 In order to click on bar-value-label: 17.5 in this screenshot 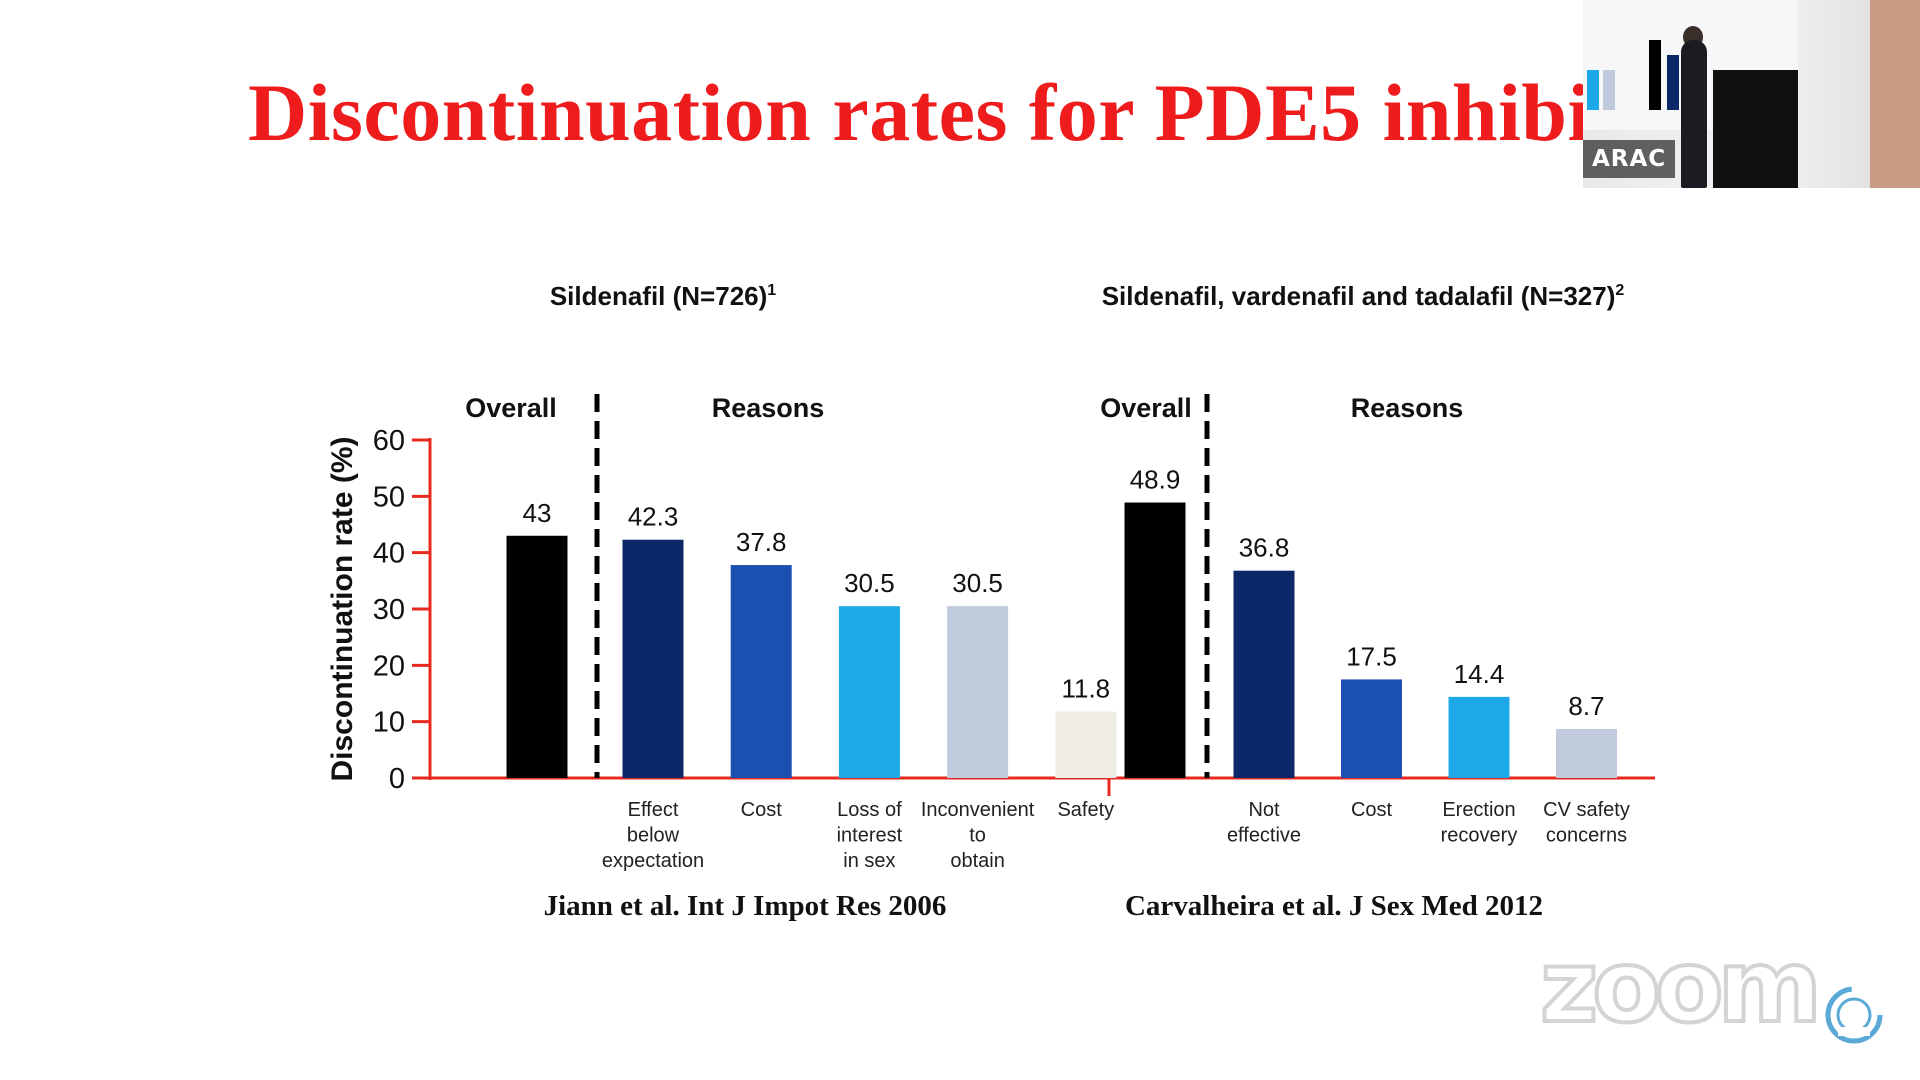, I will do `click(1371, 656)`.